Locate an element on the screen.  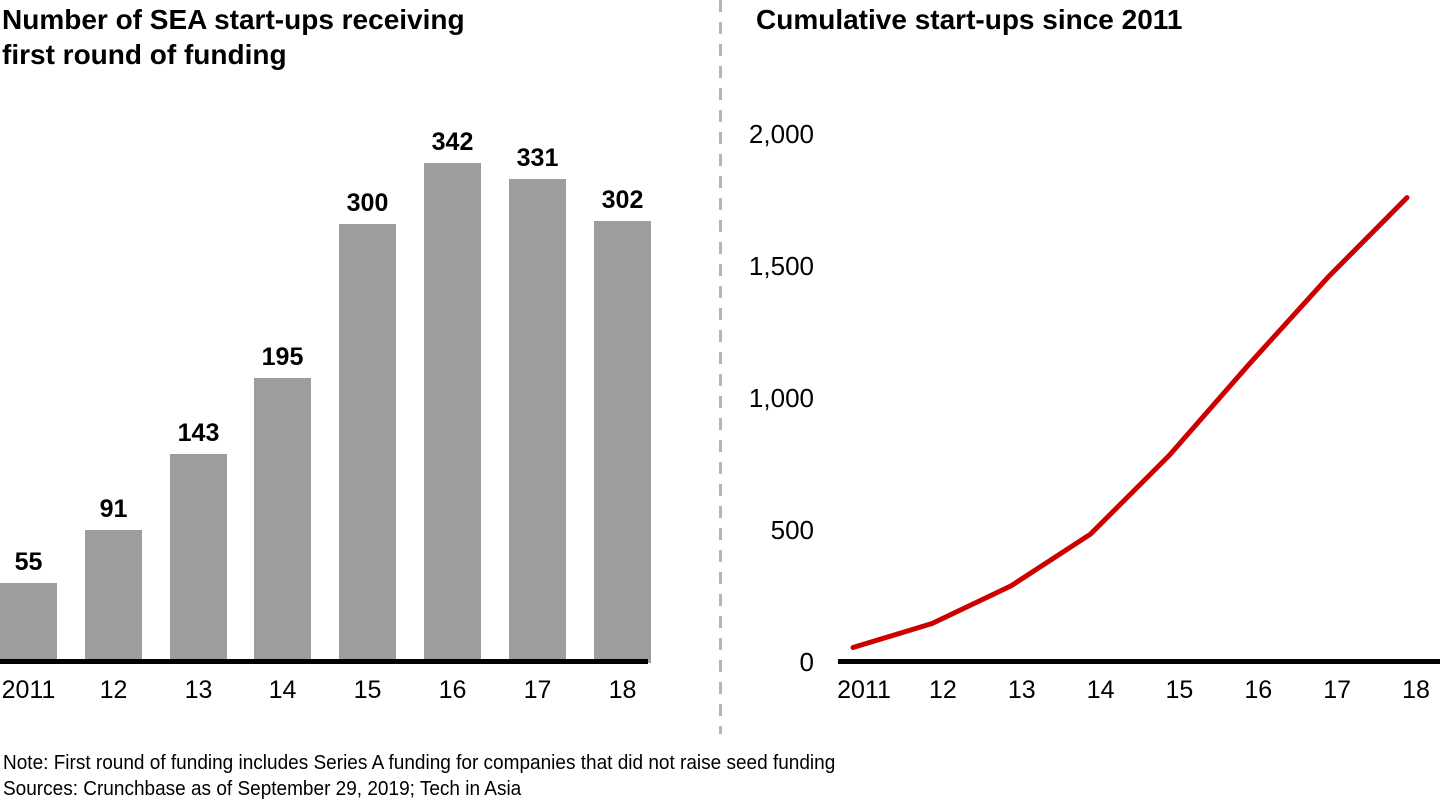
bar-value-label: 302 is located at coordinates (622, 200).